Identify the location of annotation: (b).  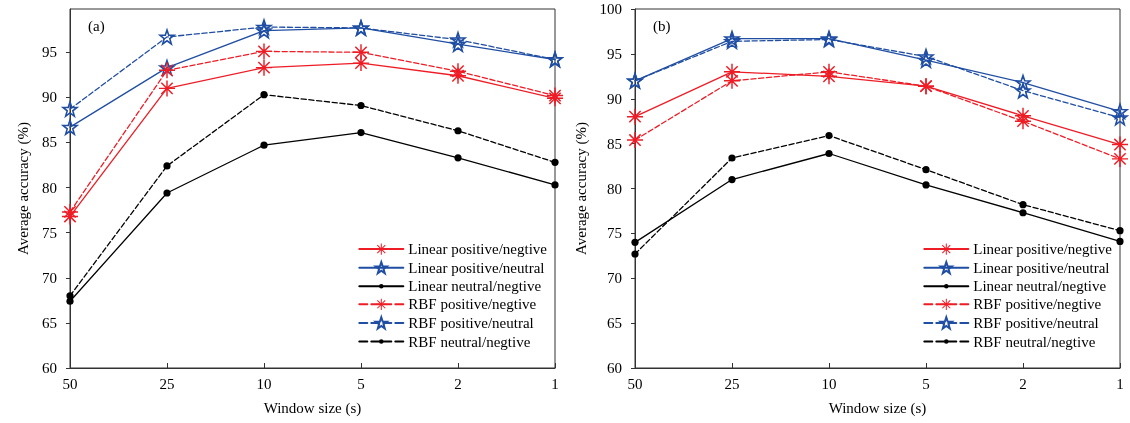
(662, 26).